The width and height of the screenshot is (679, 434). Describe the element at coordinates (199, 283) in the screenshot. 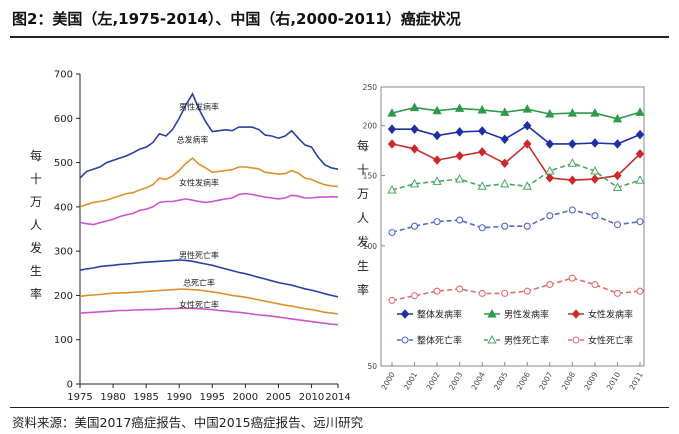

I see `us-series-label: 总死亡率` at that location.